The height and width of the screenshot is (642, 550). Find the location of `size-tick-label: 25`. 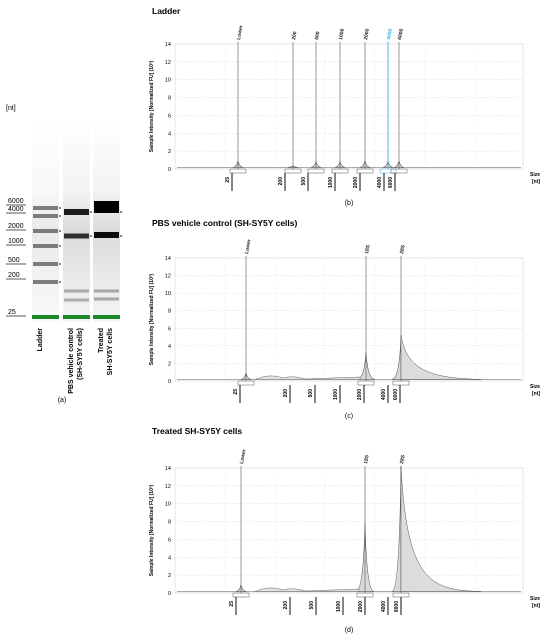

size-tick-label: 25 is located at coordinates (236, 392).